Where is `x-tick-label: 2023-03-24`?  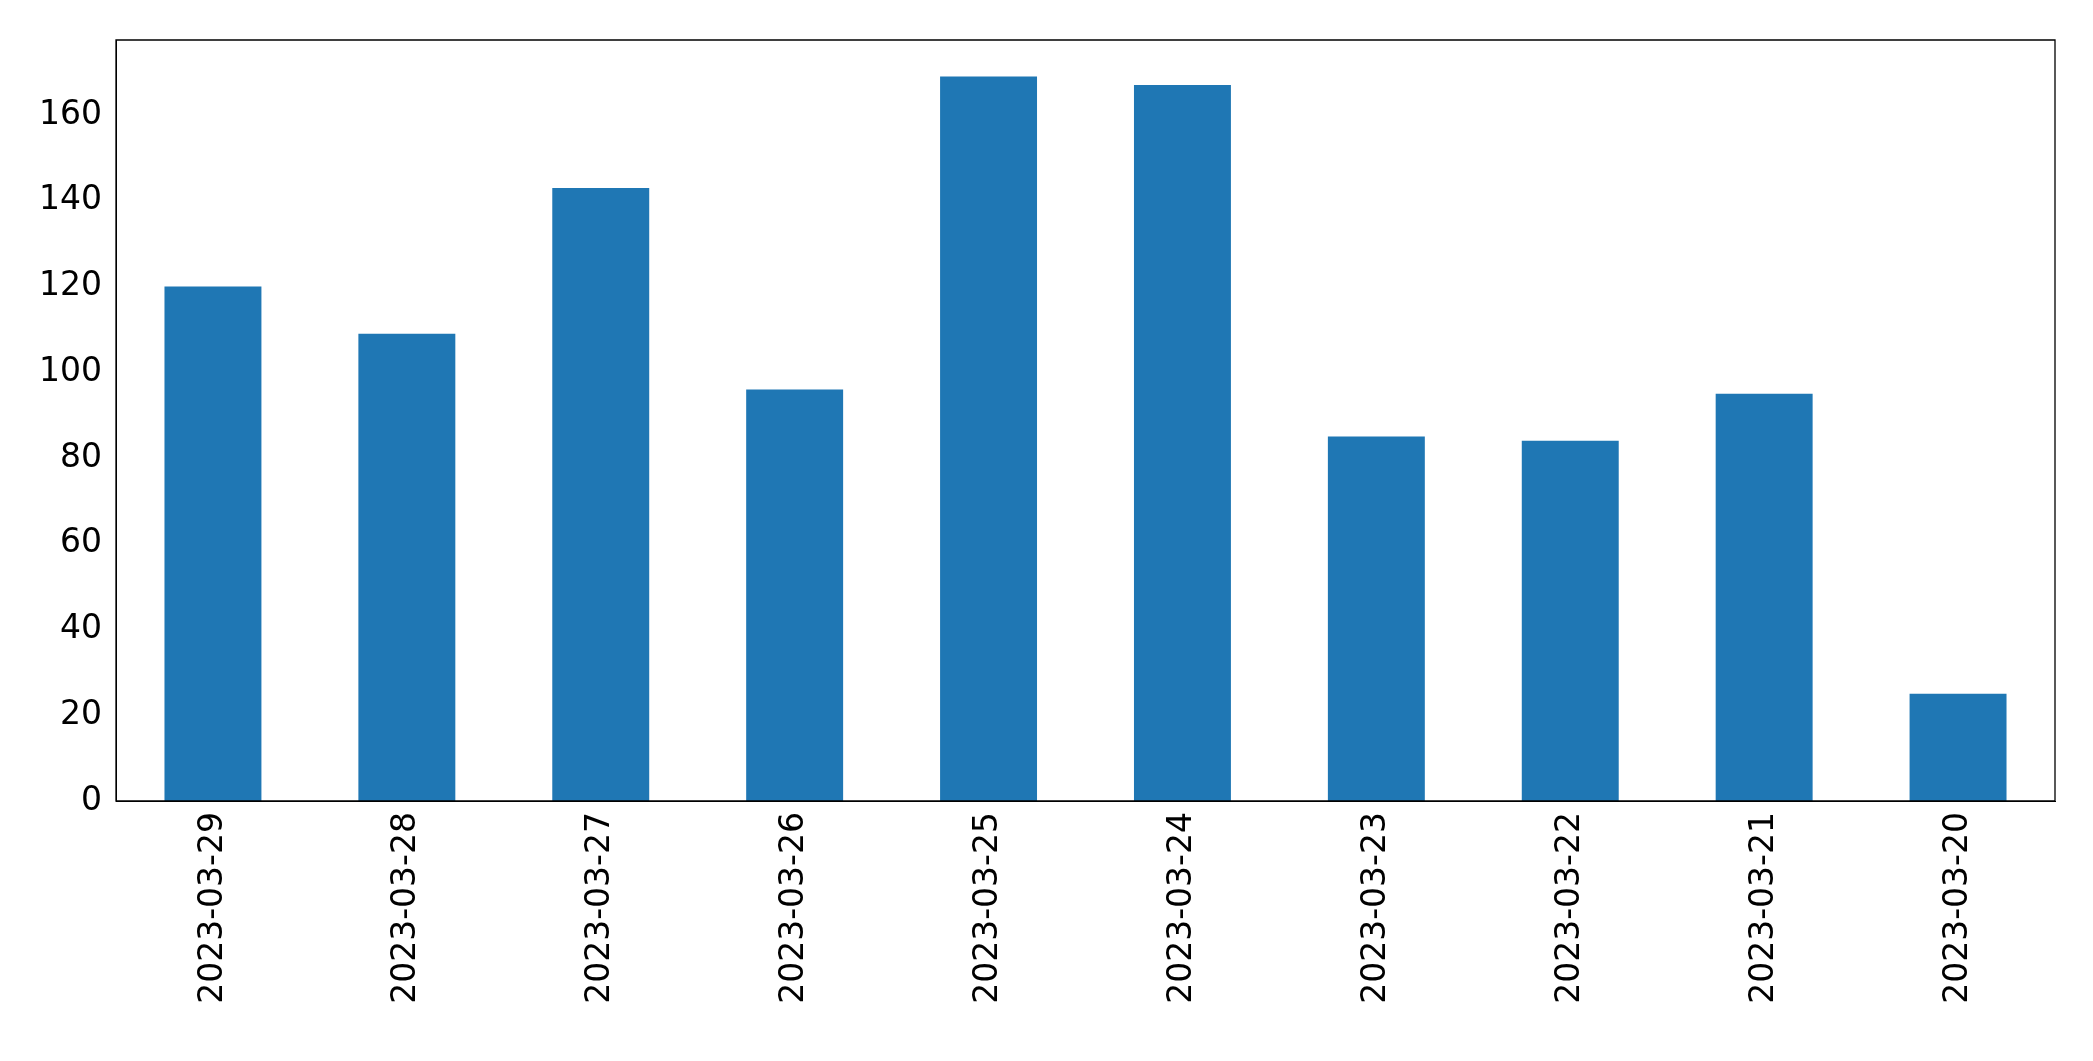
x-tick-label: 2023-03-24 is located at coordinates (1180, 908).